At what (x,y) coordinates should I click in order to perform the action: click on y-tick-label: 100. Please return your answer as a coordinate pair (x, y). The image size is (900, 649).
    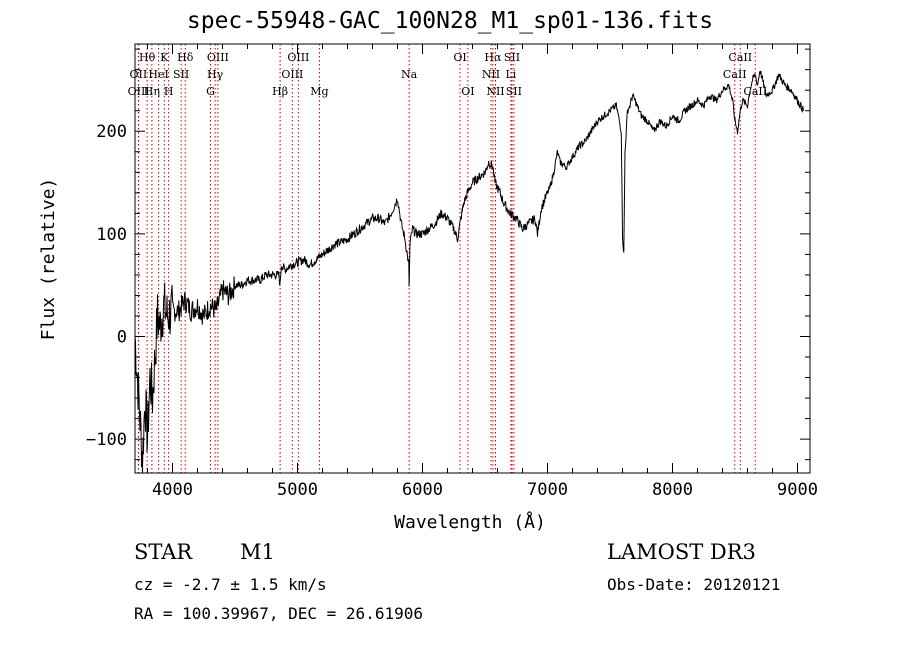
    Looking at the image, I should click on (111, 235).